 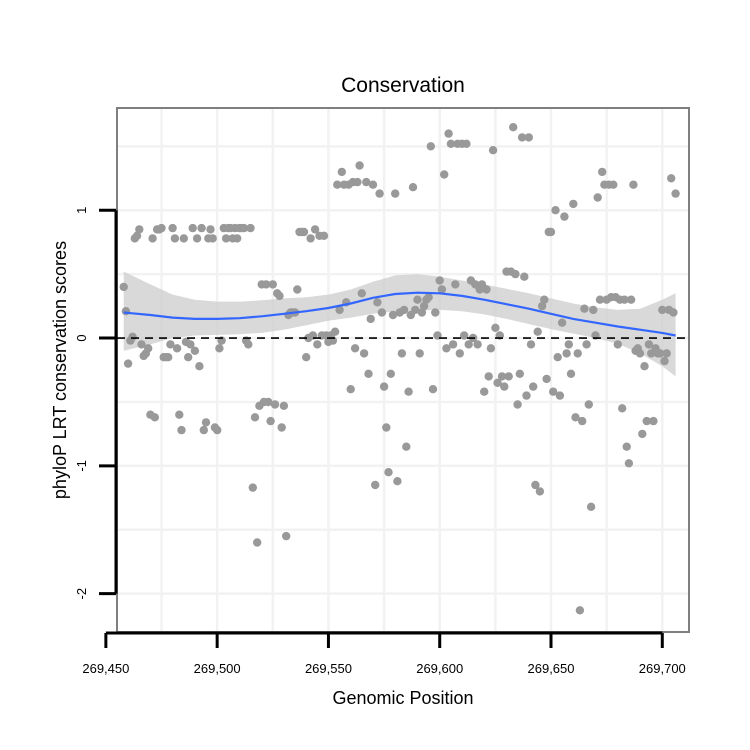 What do you see at coordinates (60, 370) in the screenshot?
I see `y-axis-label: phyloP LRT conservation scores` at bounding box center [60, 370].